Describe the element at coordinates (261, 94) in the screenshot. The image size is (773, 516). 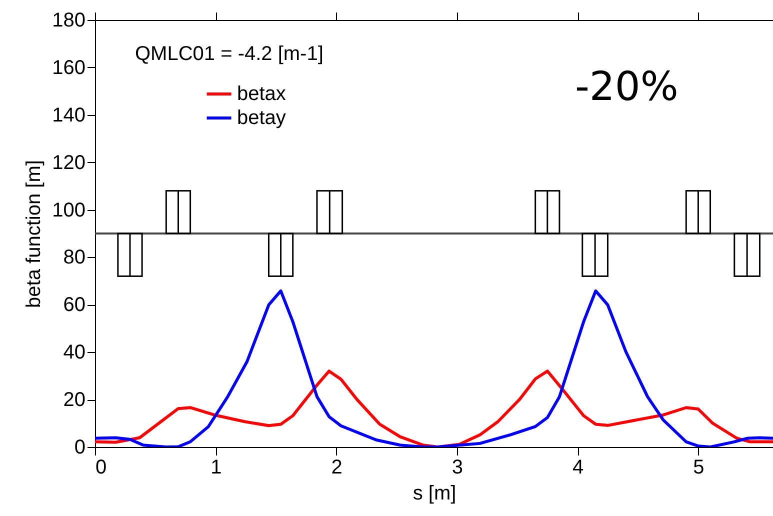
I see `legend-label: betax` at that location.